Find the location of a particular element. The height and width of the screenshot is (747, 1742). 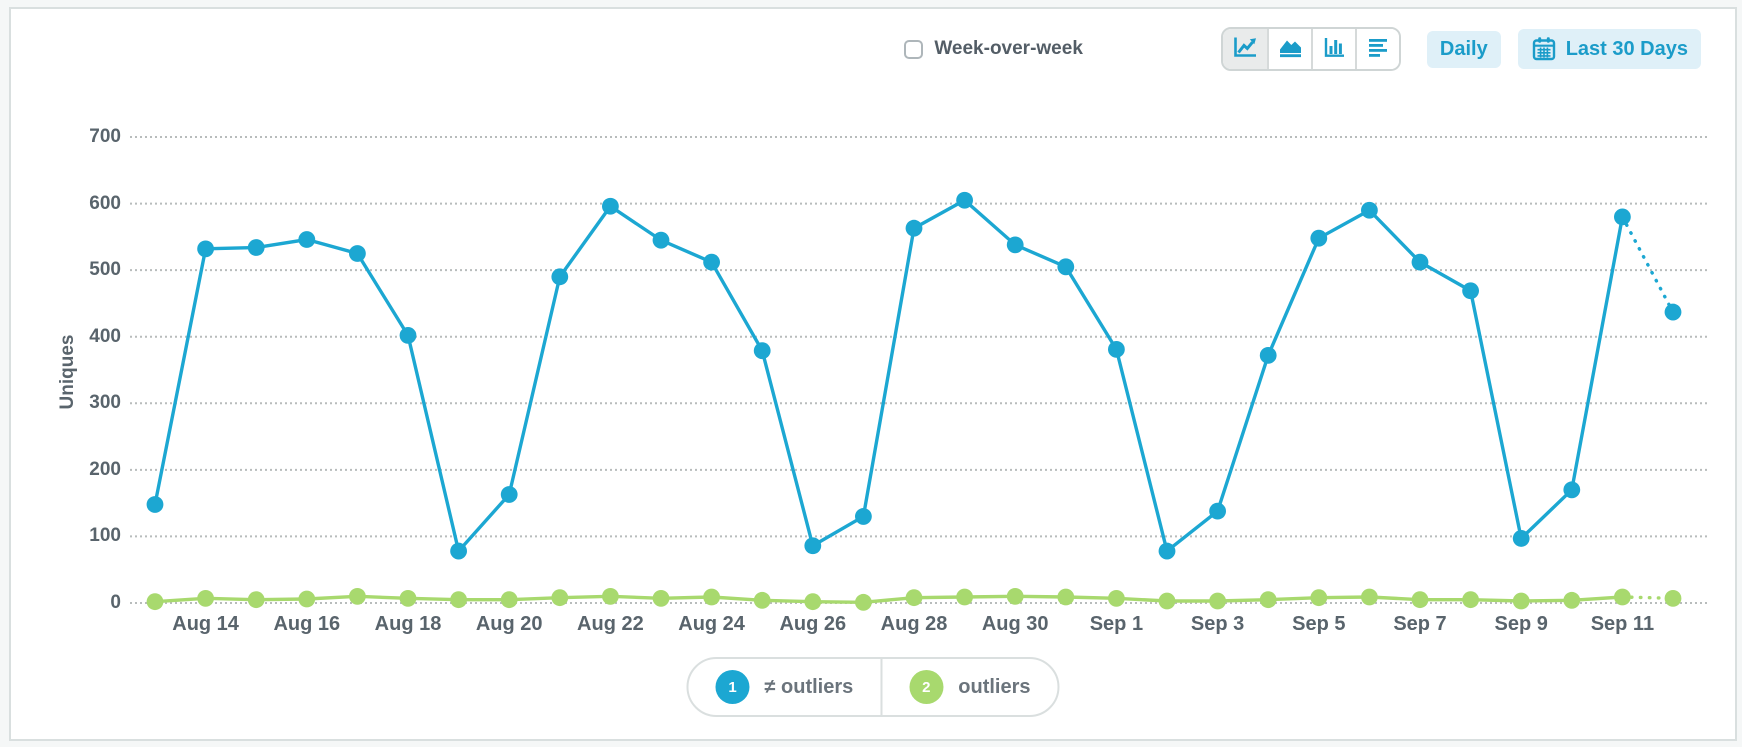

x-tick-label: Aug 16 is located at coordinates (307, 624).